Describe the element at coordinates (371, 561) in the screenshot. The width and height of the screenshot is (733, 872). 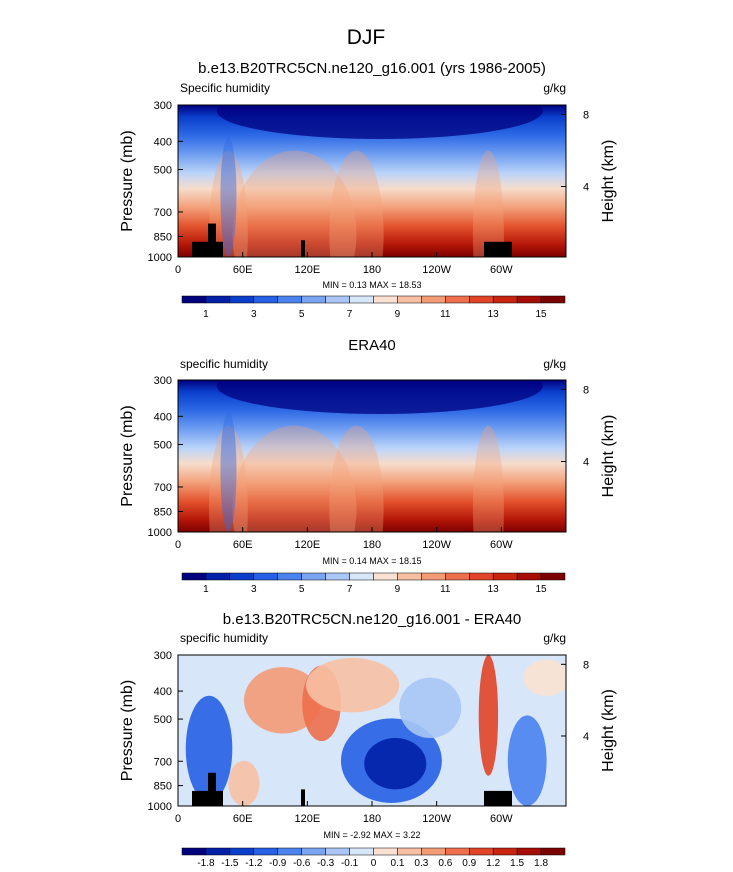
I see `min-max-text: MIN = 0.14 MAX = 18.15` at that location.